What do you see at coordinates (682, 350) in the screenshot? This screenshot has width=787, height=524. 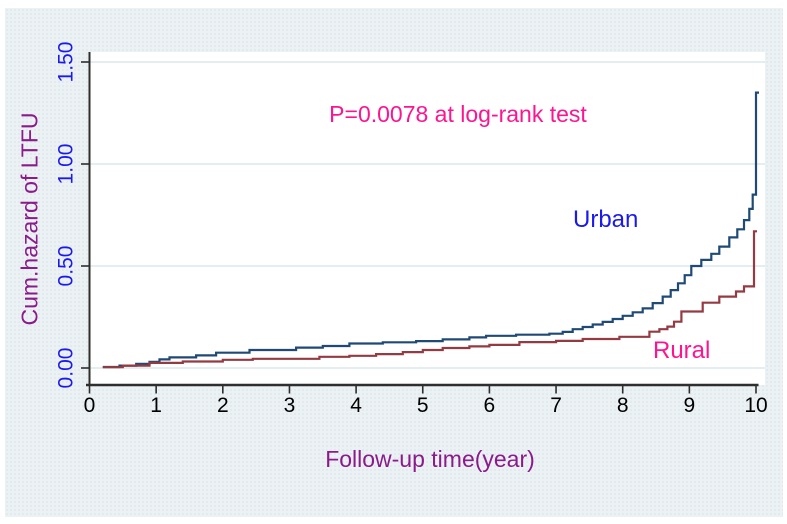 I see `rural-series-label: Rural` at bounding box center [682, 350].